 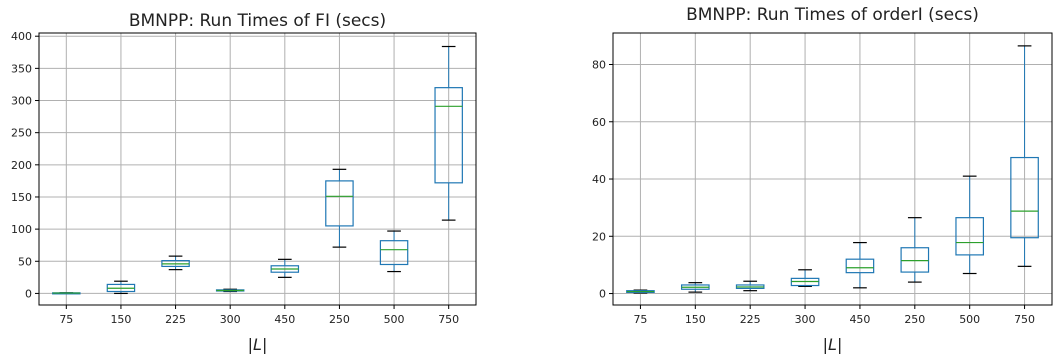 I want to click on y-tick-label: 100, so click(x=21, y=229).